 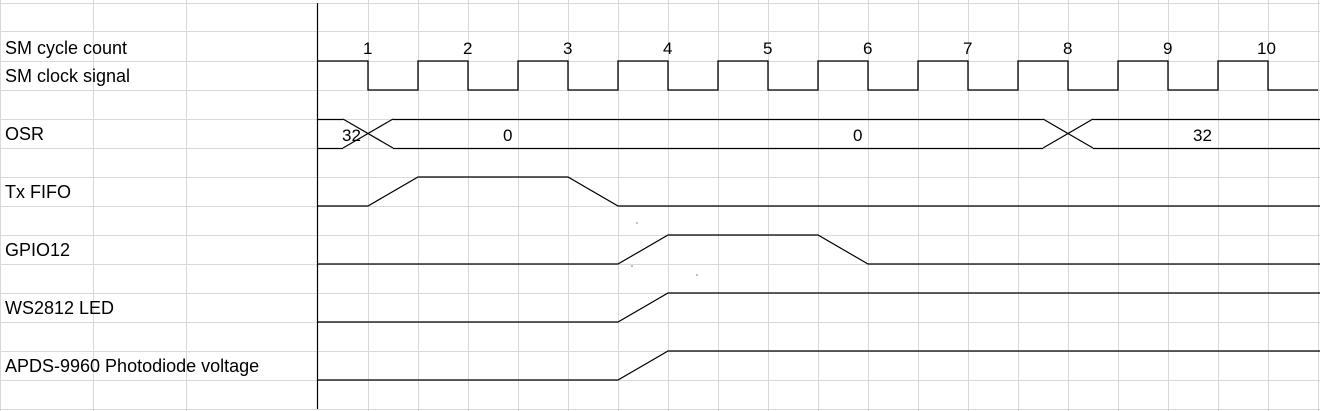 I want to click on cycle-number: 4, so click(x=667, y=48).